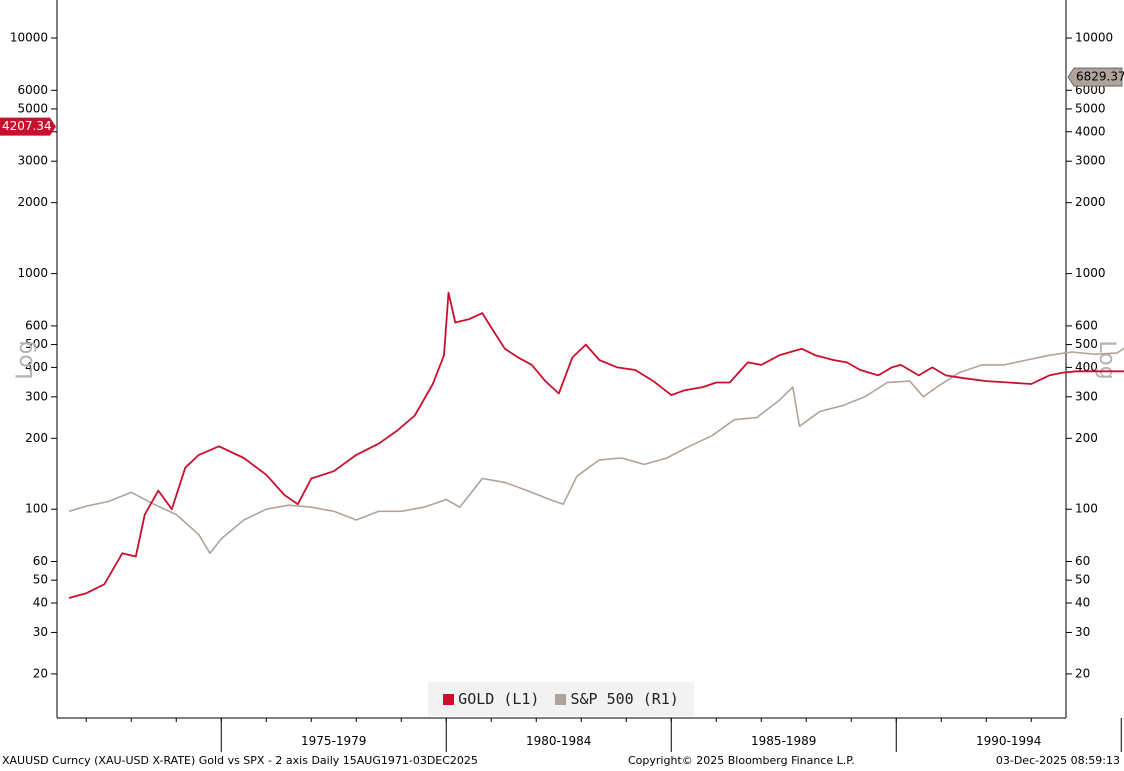 This screenshot has width=1124, height=771. I want to click on chart-legend: GOLD (L1) S&P 500 (R1), so click(561, 699).